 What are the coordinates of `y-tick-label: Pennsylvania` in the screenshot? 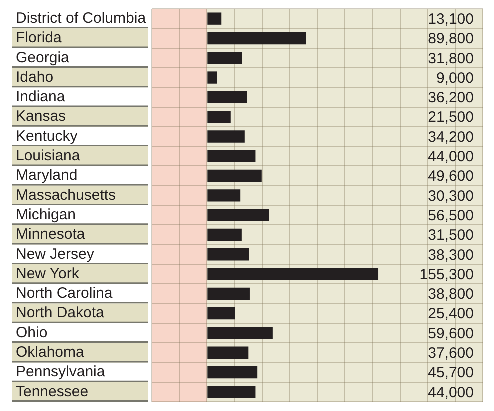 It's located at (61, 372).